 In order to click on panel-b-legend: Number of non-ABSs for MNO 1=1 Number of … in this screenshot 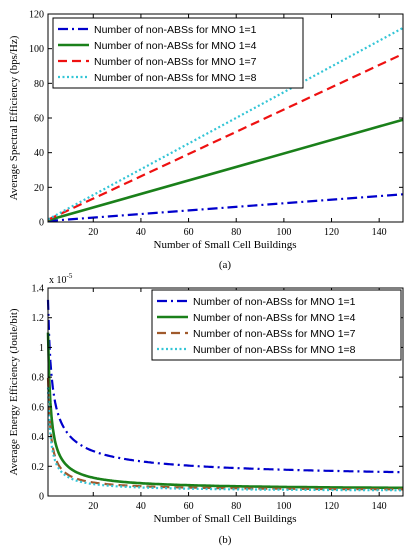, I will do `click(276, 325)`.